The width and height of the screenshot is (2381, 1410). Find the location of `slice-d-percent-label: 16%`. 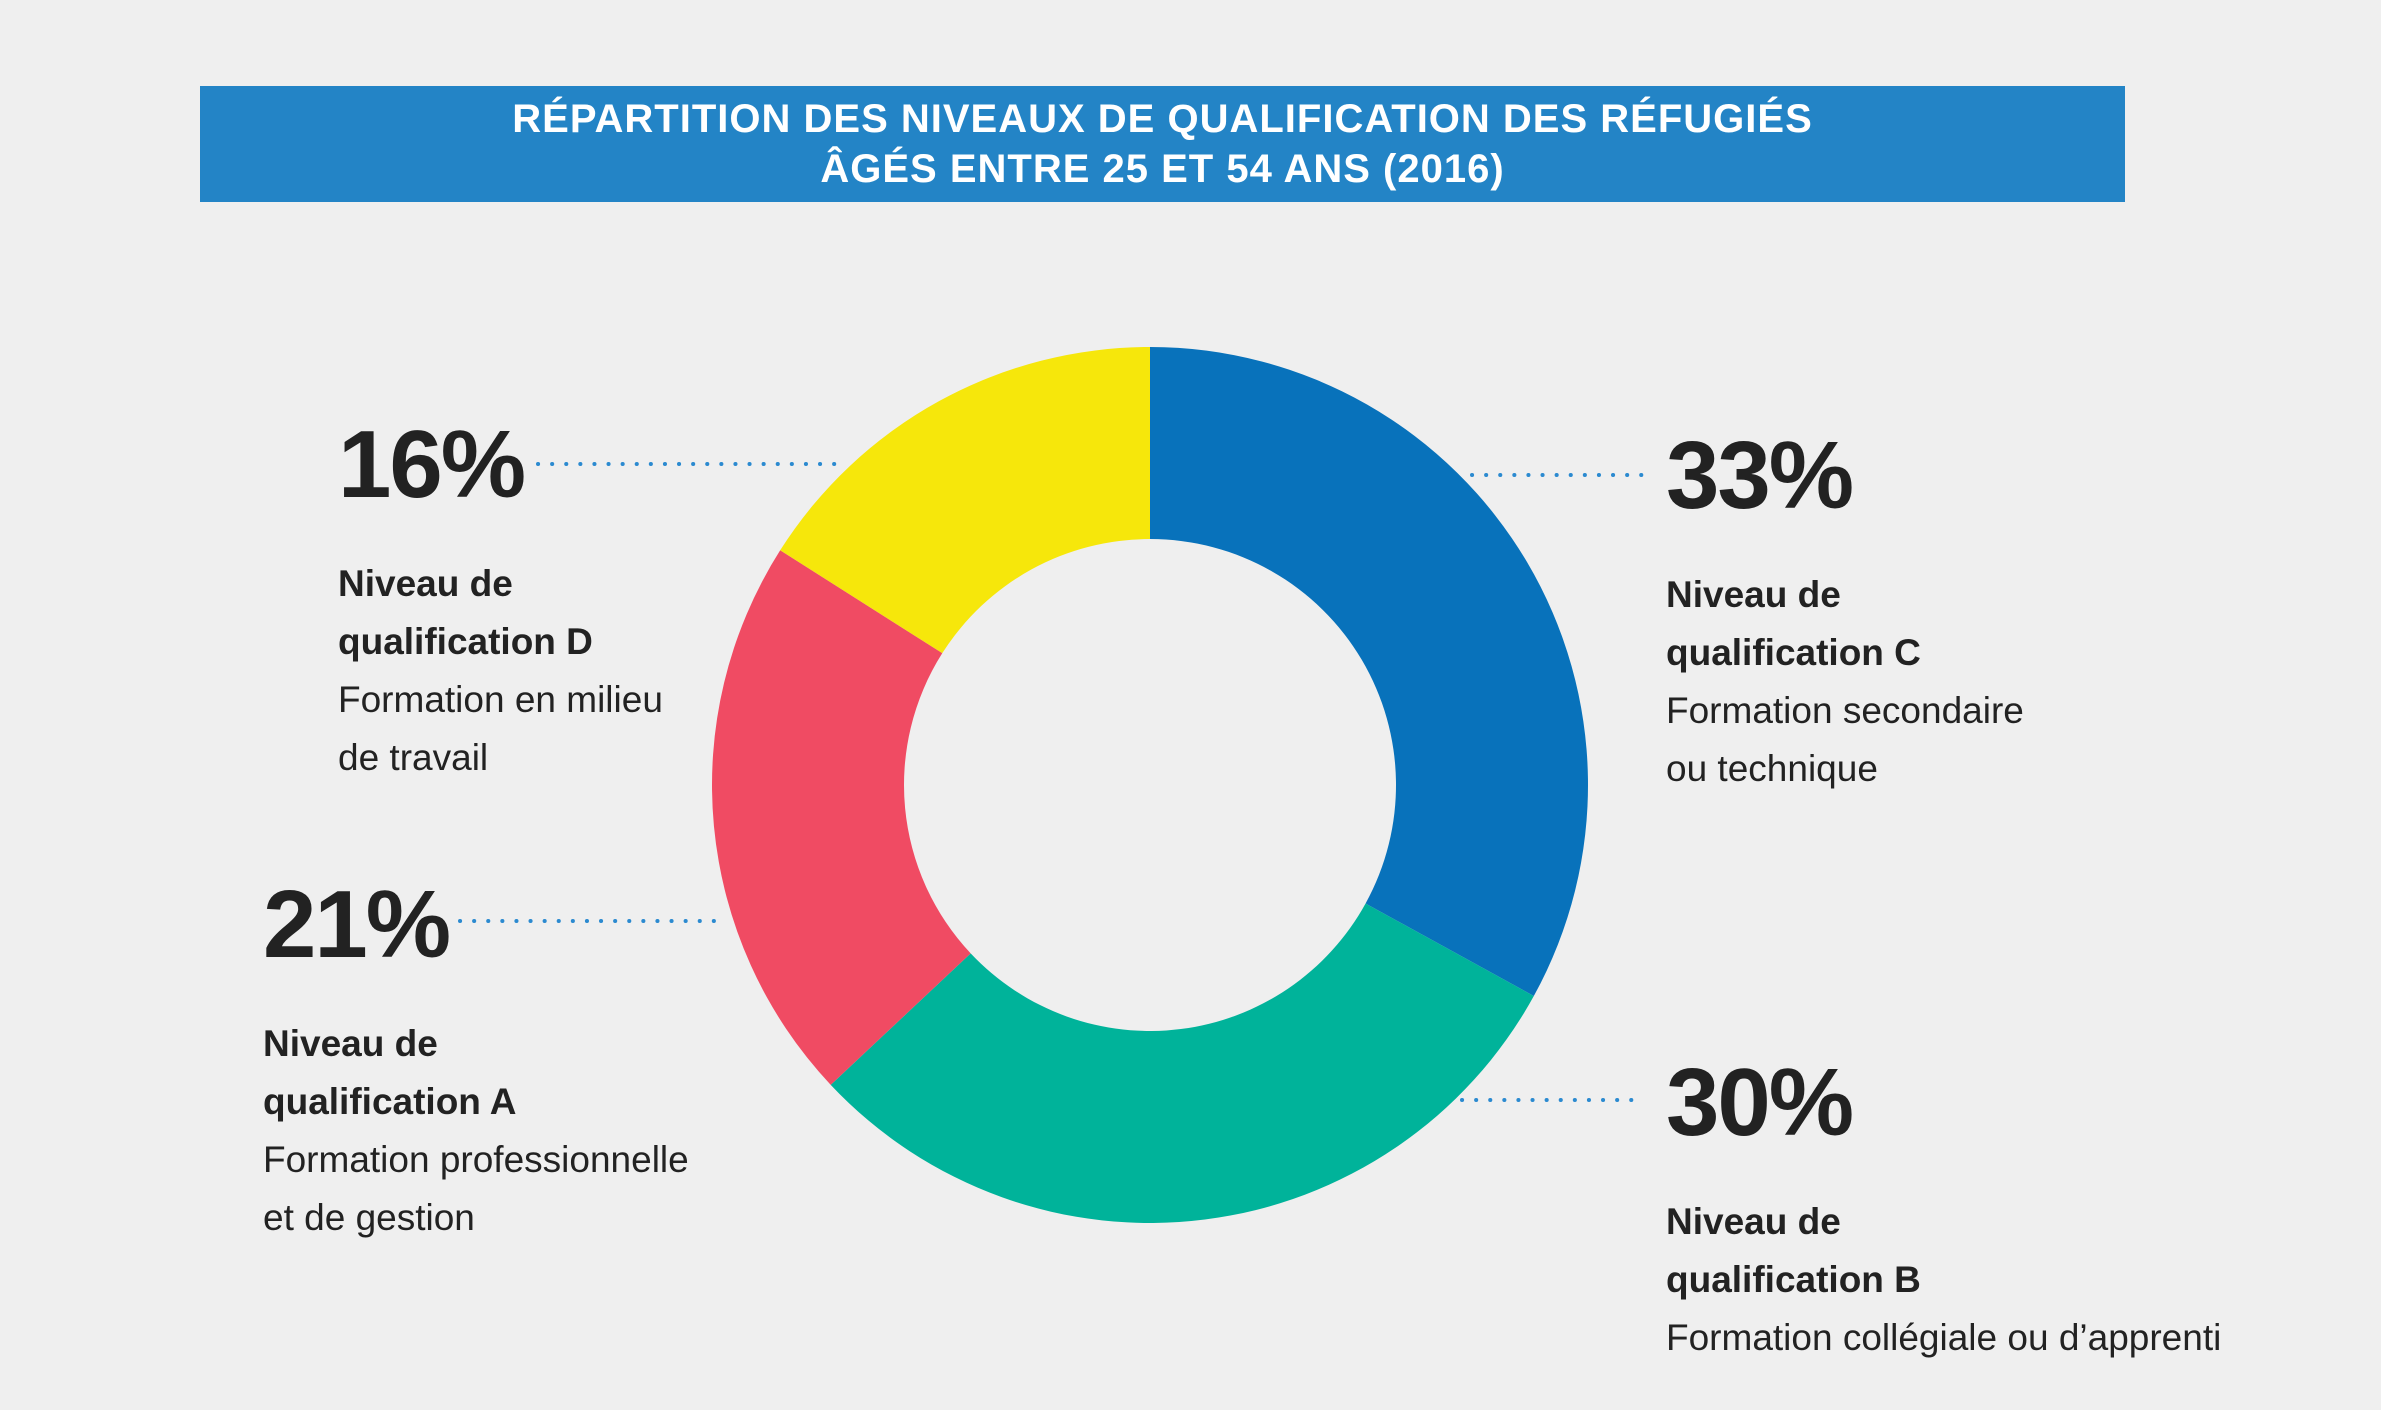

slice-d-percent-label: 16% is located at coordinates (432, 464).